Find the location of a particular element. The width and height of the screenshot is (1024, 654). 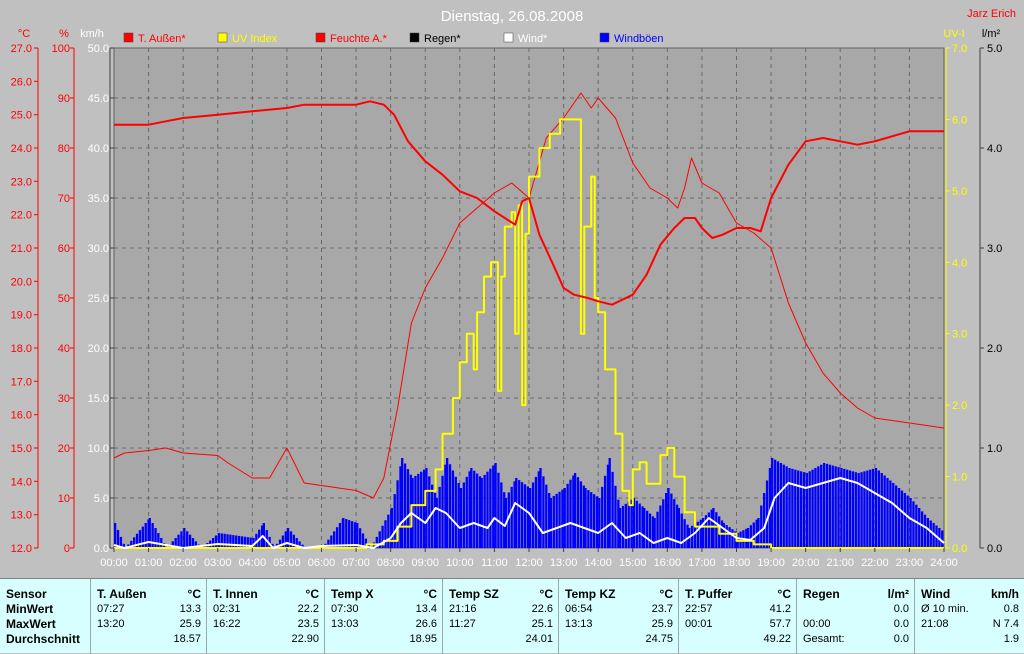

stats-col-temp-sz: Temp SZ °C 21:16 22.6 11:27 25.1 24.01 is located at coordinates (500, 616).